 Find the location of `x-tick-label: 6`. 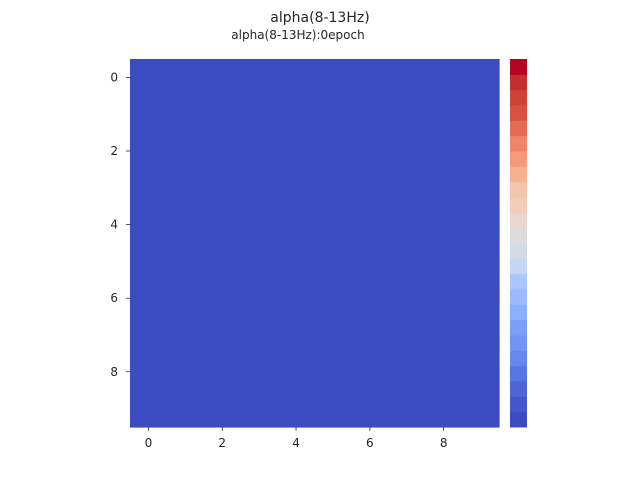

x-tick-label: 6 is located at coordinates (370, 443).